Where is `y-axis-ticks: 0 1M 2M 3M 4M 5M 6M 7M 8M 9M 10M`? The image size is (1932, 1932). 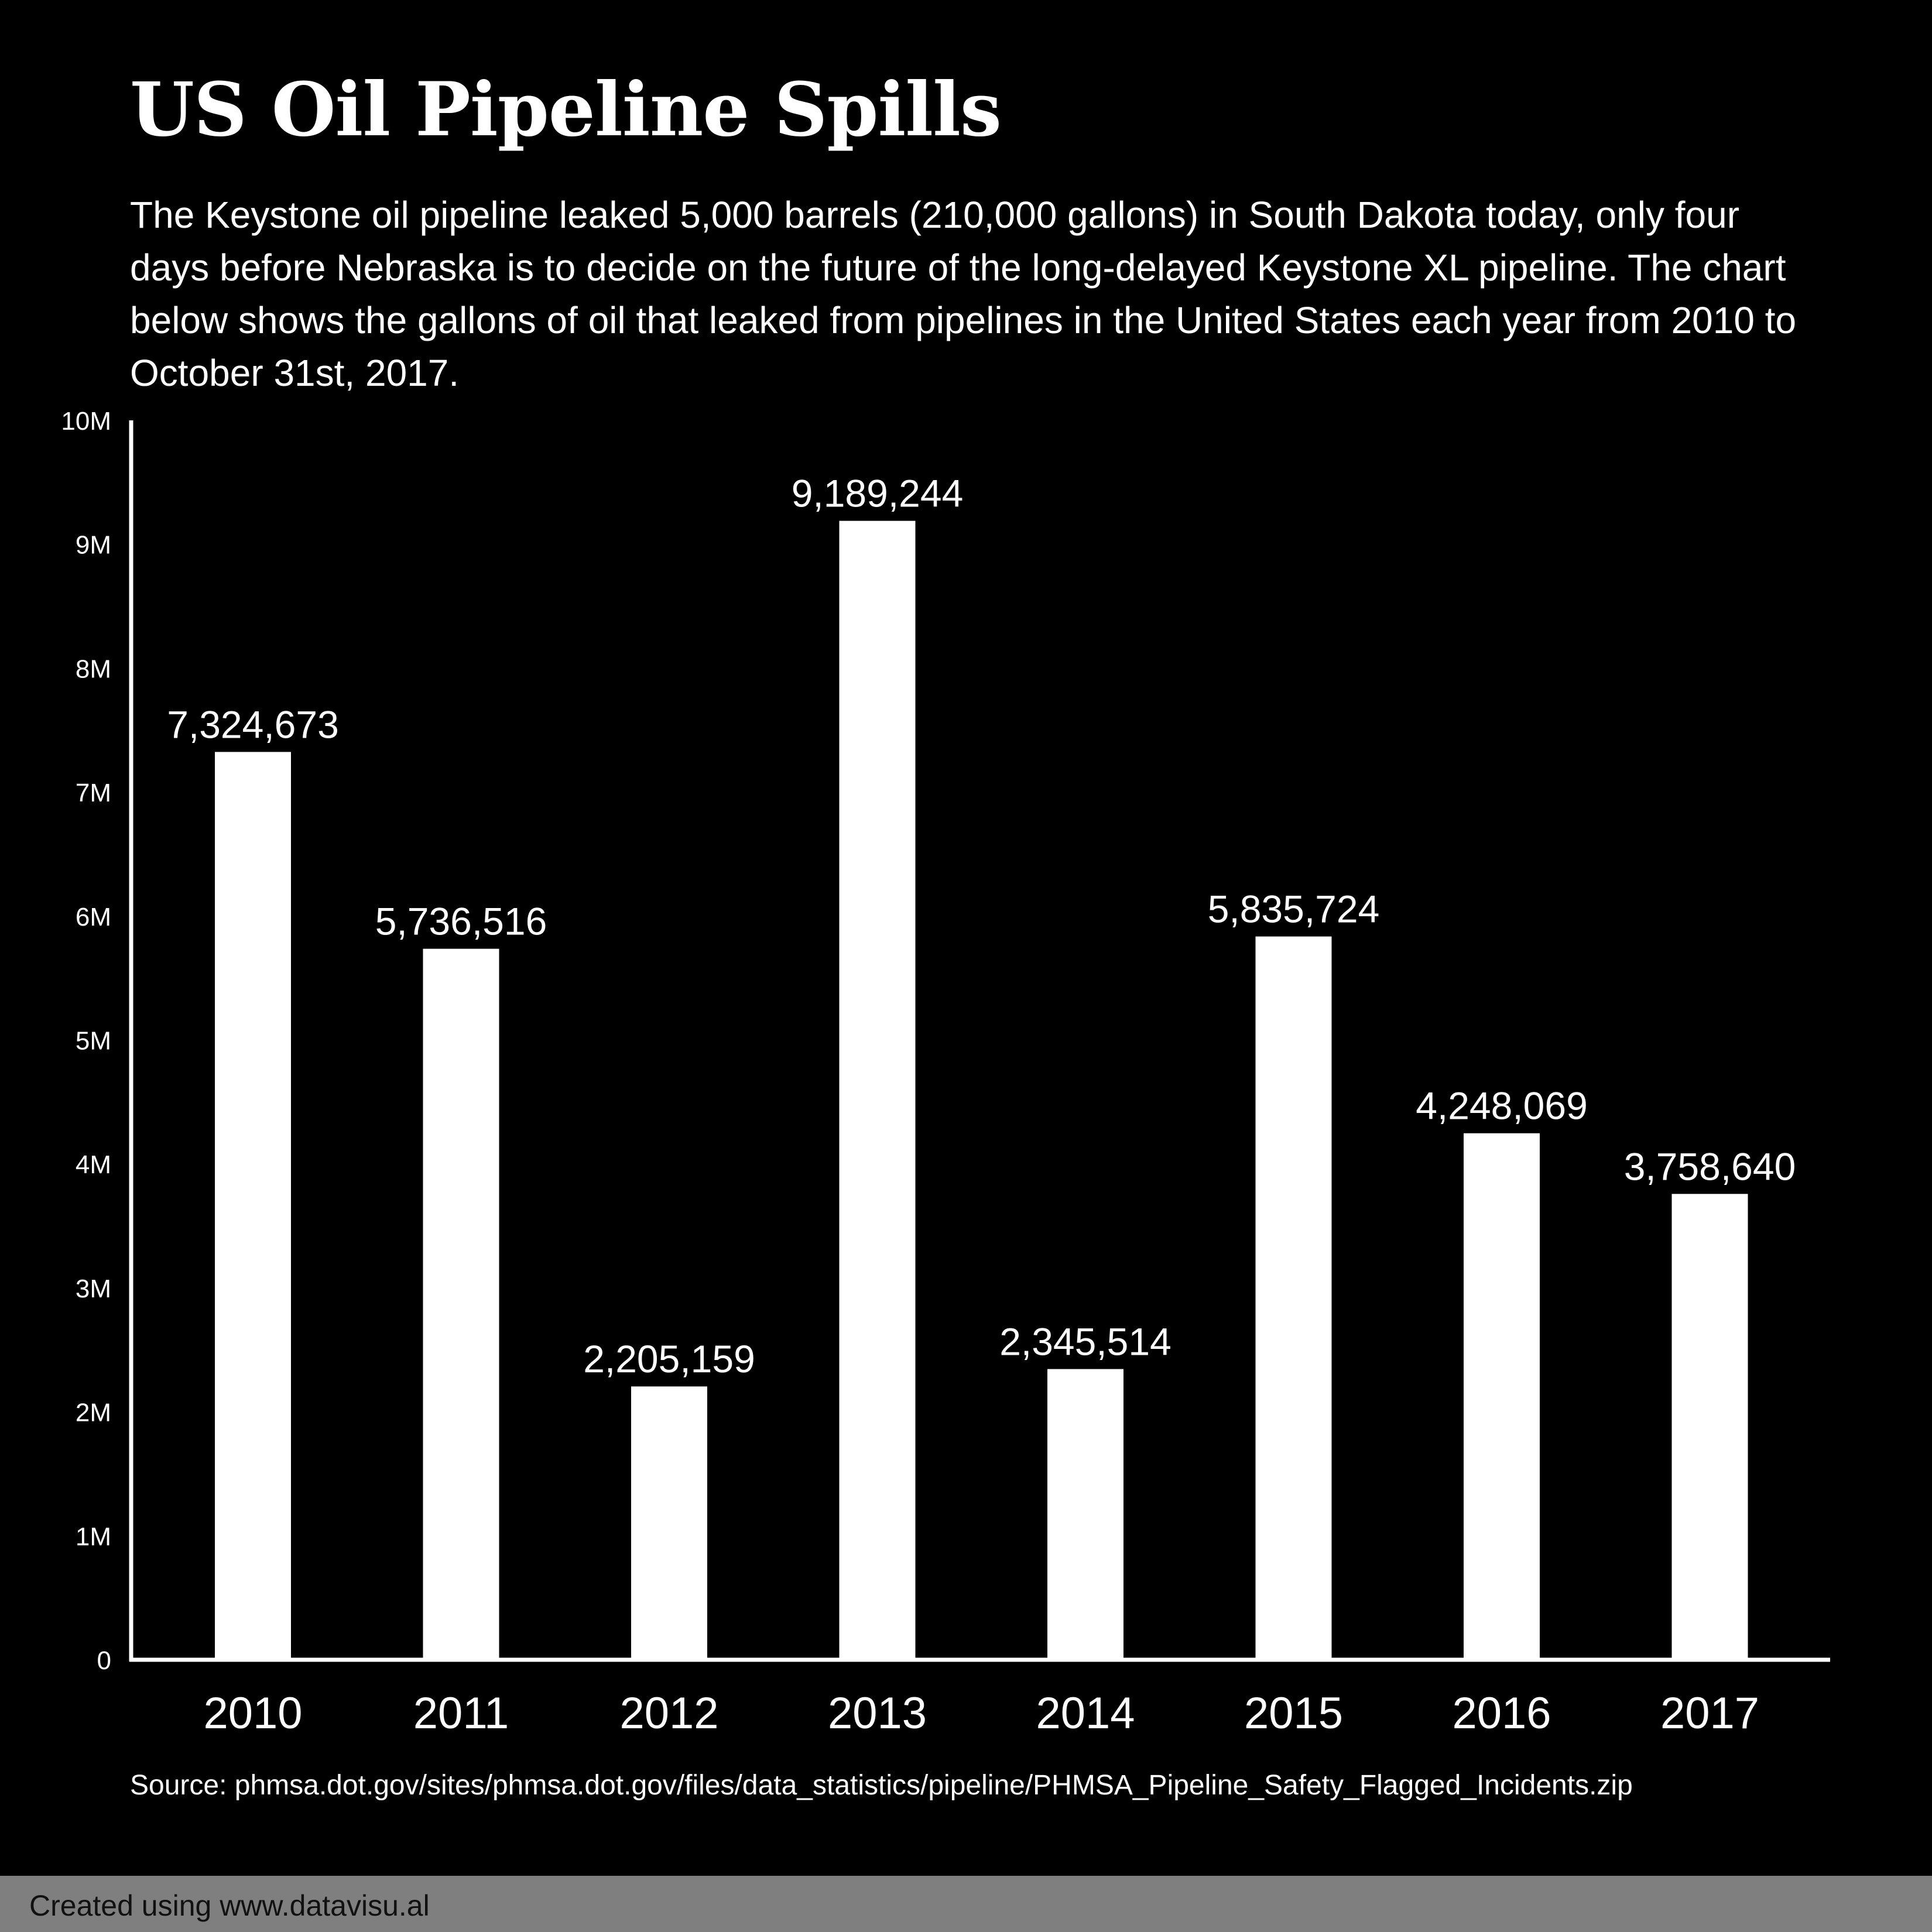 y-axis-ticks: 0 1M 2M 3M 4M 5M 6M 7M 8M 9M 10M is located at coordinates (86, 1041).